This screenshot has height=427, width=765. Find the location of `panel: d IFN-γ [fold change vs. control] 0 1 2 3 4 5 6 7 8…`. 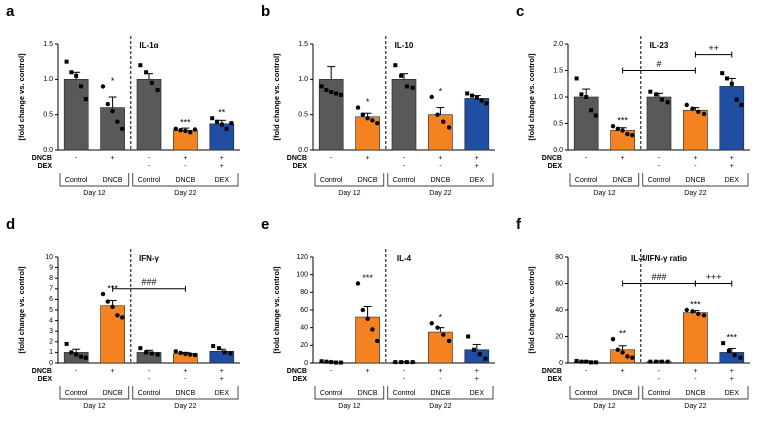

panel: d IFN-γ [fold change vs. control] 0 1 2 3 4 5 6 7 8… is located at coordinates (123, 313).